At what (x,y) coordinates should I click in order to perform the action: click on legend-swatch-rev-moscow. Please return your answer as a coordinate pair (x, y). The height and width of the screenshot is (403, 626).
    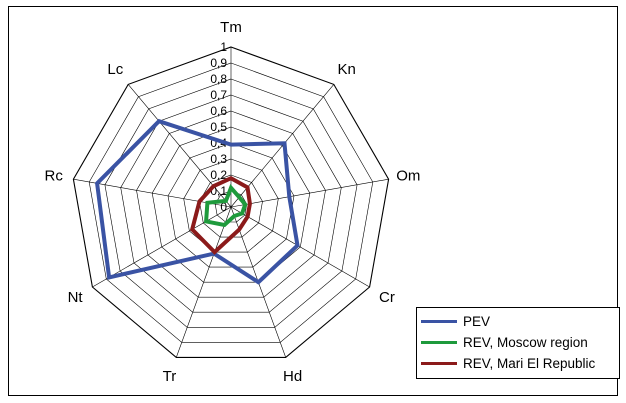
    Looking at the image, I should click on (439, 342).